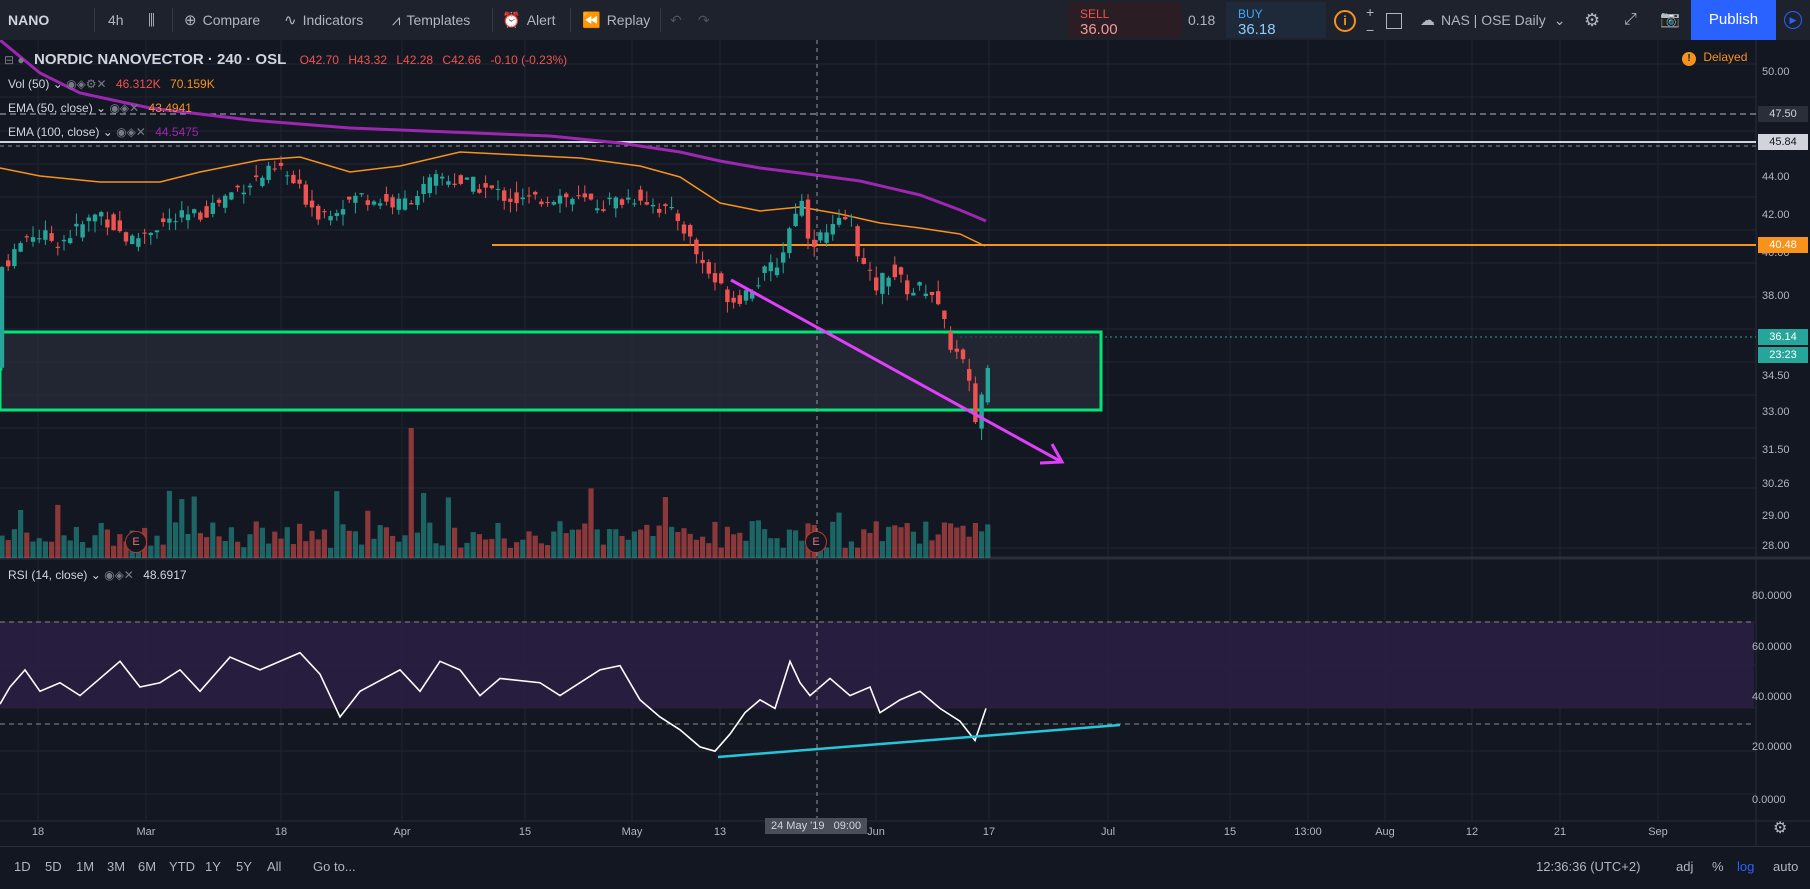 This screenshot has width=1810, height=889. I want to click on interval-button: 4h, so click(116, 20).